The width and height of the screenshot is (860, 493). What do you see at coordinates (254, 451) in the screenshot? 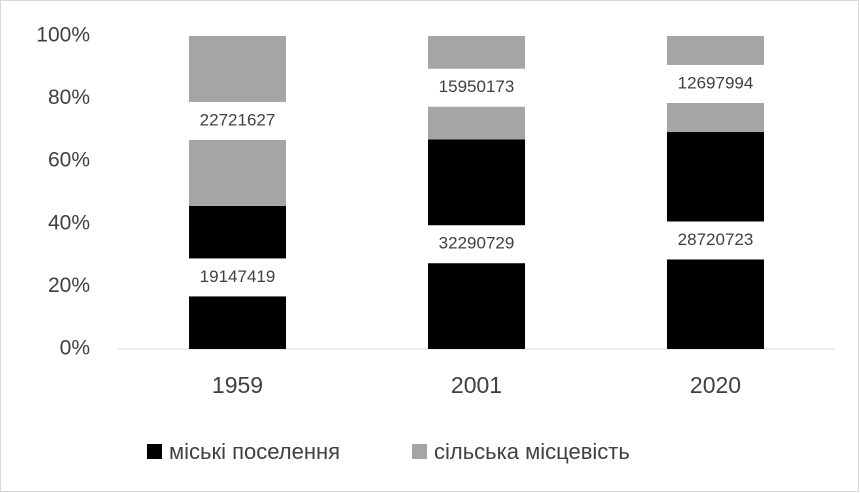
I see `legend-label: міські поселення` at bounding box center [254, 451].